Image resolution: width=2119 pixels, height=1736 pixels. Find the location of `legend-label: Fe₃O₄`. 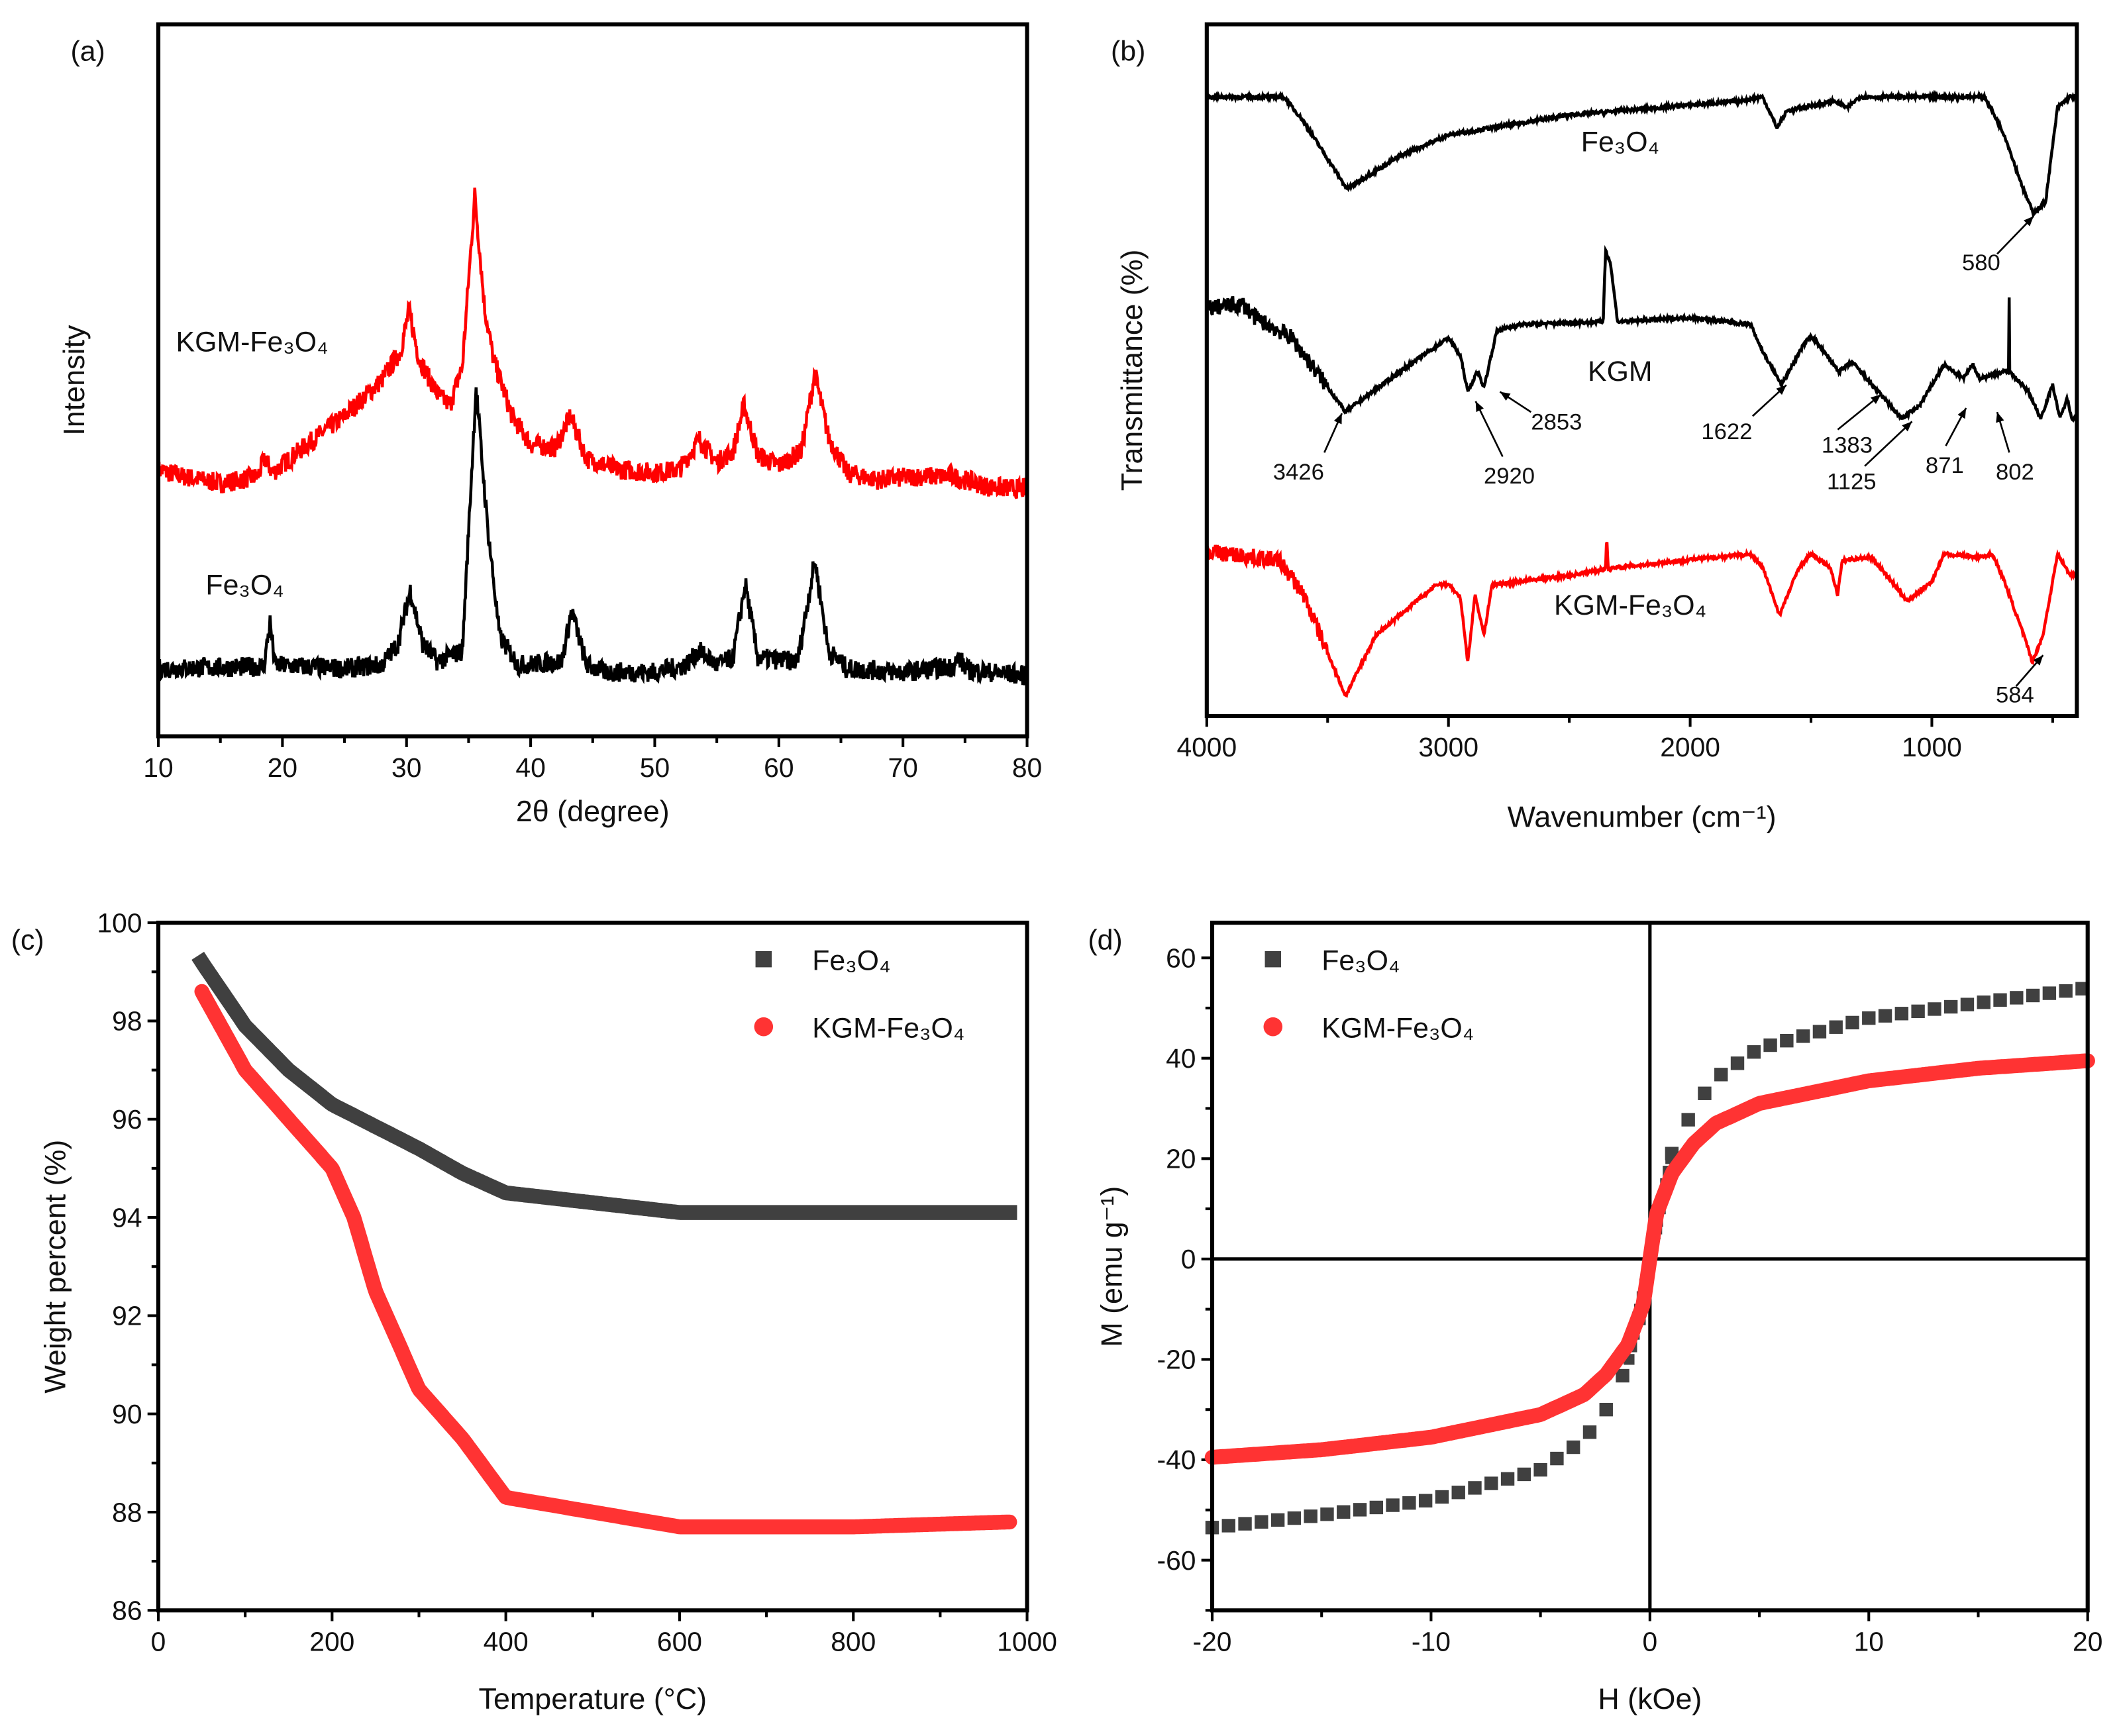

legend-label: Fe₃O₄ is located at coordinates (1360, 960).